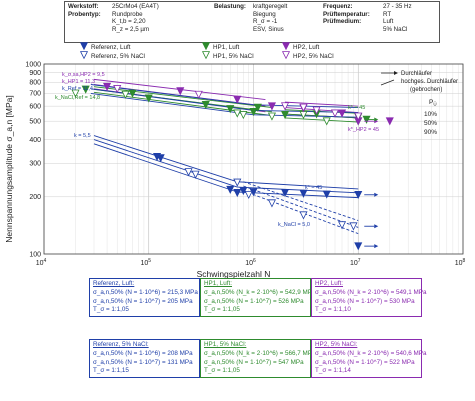 The width and height of the screenshot is (475, 401). What do you see at coordinates (333, 371) in the screenshot?
I see `summary-box-line: T_σ = 1:1,14` at bounding box center [333, 371].